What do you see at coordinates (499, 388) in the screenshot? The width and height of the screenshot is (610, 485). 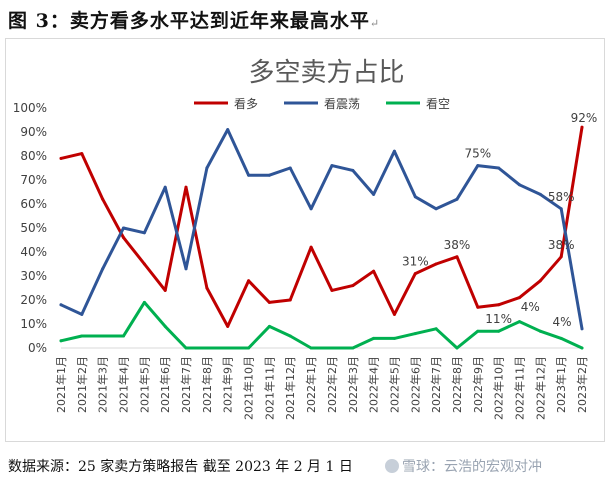 I see `x-tick-label: 2022年10月` at bounding box center [499, 388].